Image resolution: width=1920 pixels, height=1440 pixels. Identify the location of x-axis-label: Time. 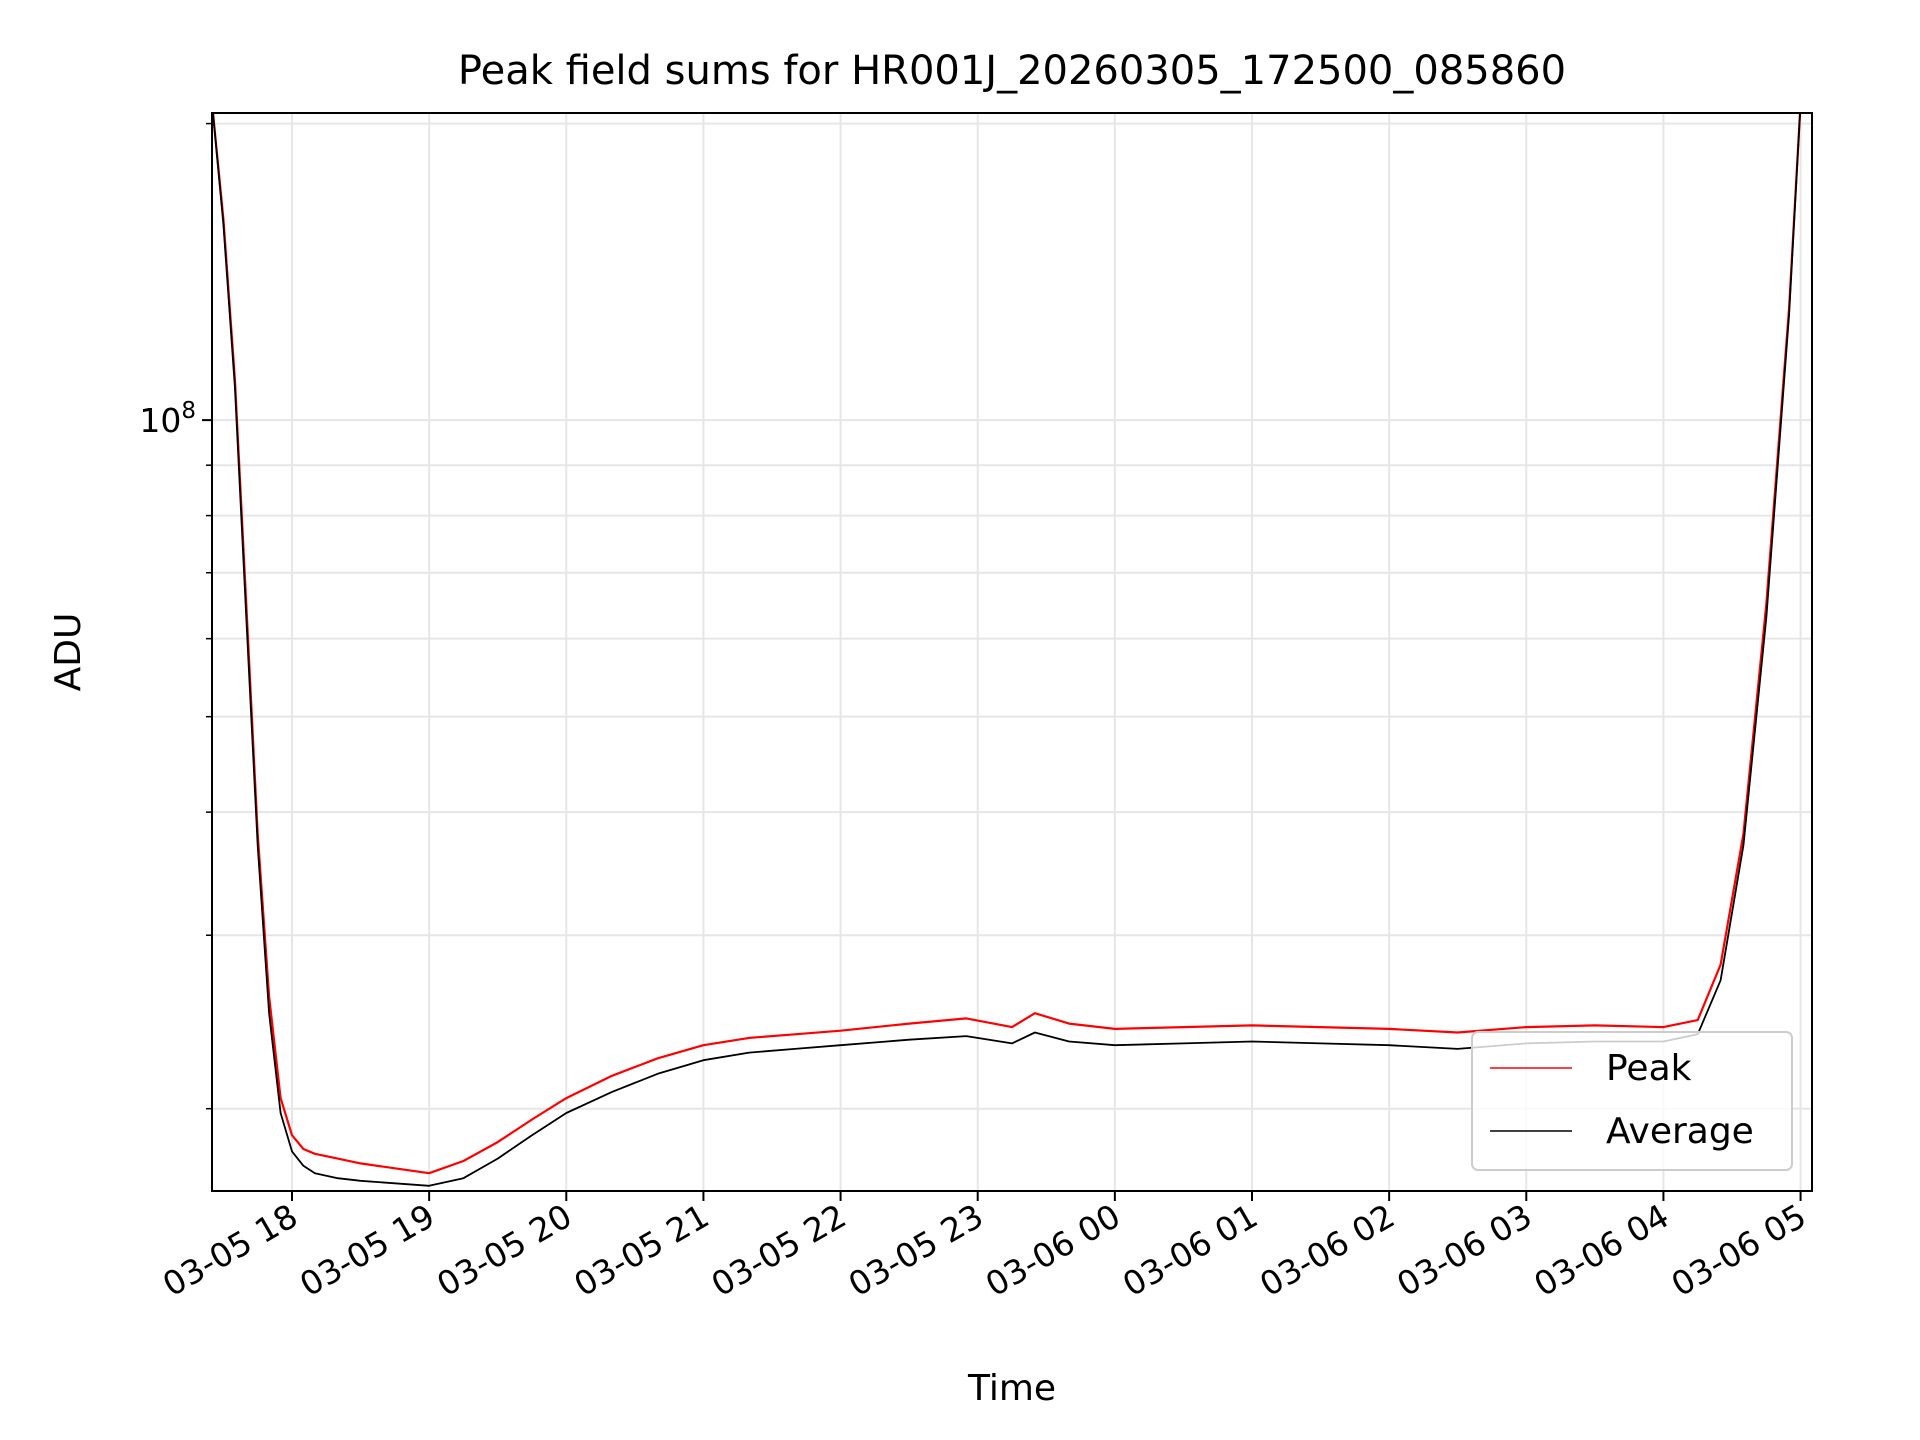
(1011, 1388).